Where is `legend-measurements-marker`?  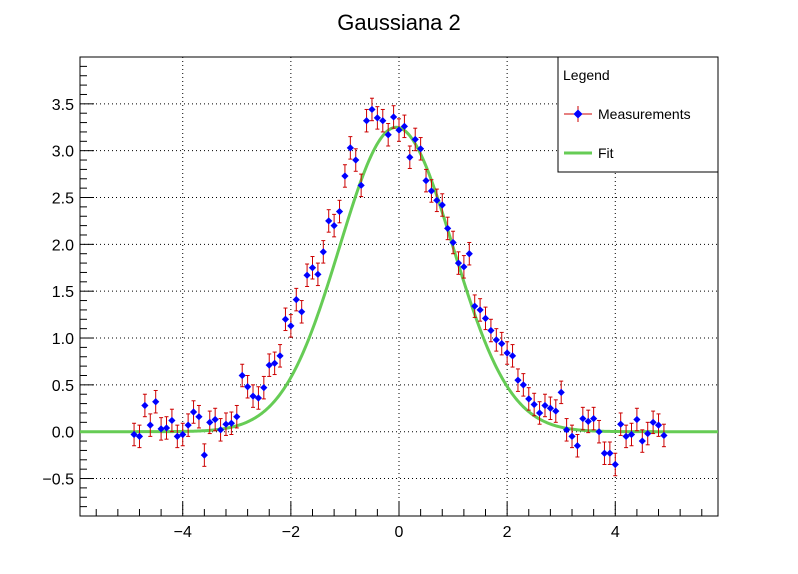
legend-measurements-marker is located at coordinates (578, 114).